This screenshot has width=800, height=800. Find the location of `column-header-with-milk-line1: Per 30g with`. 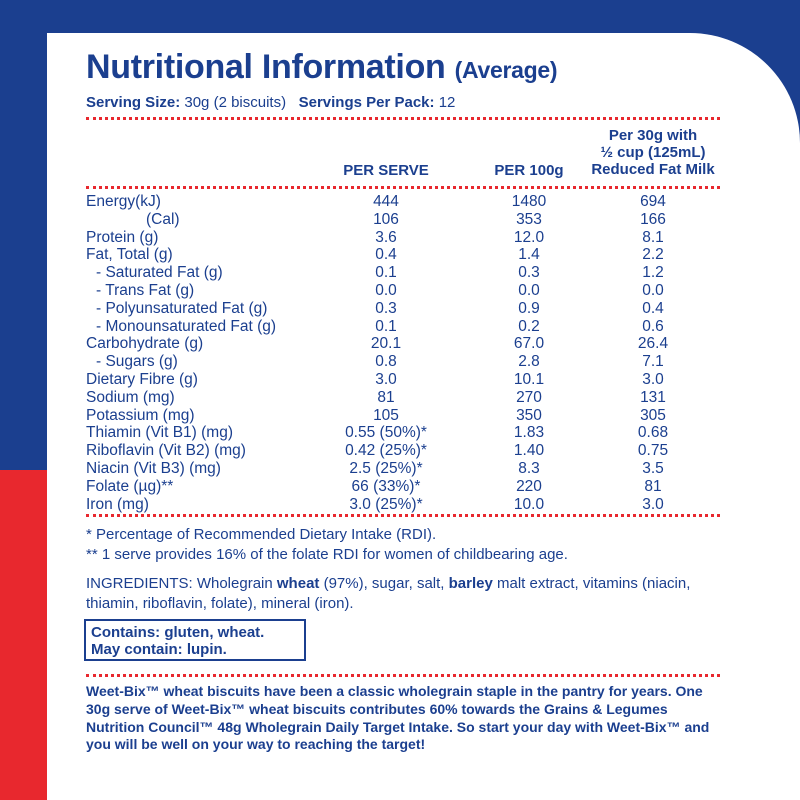

column-header-with-milk-line1: Per 30g with is located at coordinates (653, 135).